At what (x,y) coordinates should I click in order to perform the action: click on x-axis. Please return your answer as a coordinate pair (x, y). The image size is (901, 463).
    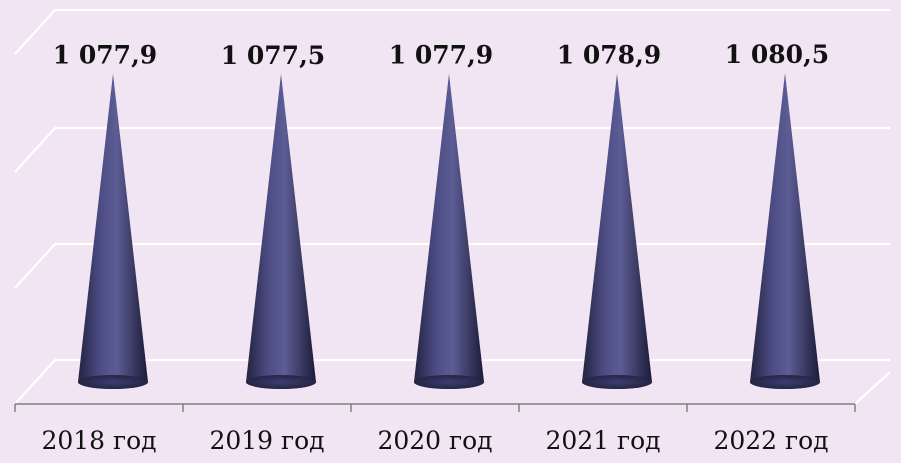
    Looking at the image, I should click on (435, 407).